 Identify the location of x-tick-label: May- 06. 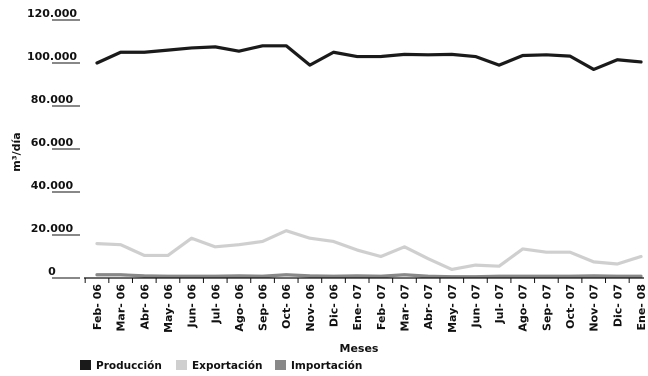
(168, 308).